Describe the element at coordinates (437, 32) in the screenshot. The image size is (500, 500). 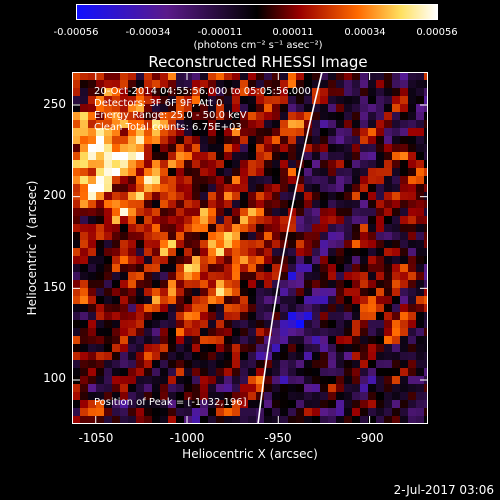
I see `colorbar-tick: 0.00056` at that location.